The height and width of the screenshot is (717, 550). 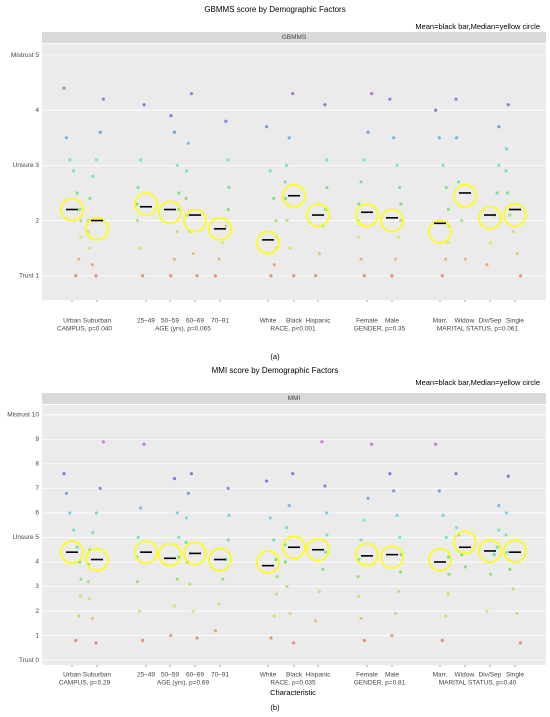 I want to click on group-label: MARITAL STATUS, p=0.40, so click(x=478, y=683).